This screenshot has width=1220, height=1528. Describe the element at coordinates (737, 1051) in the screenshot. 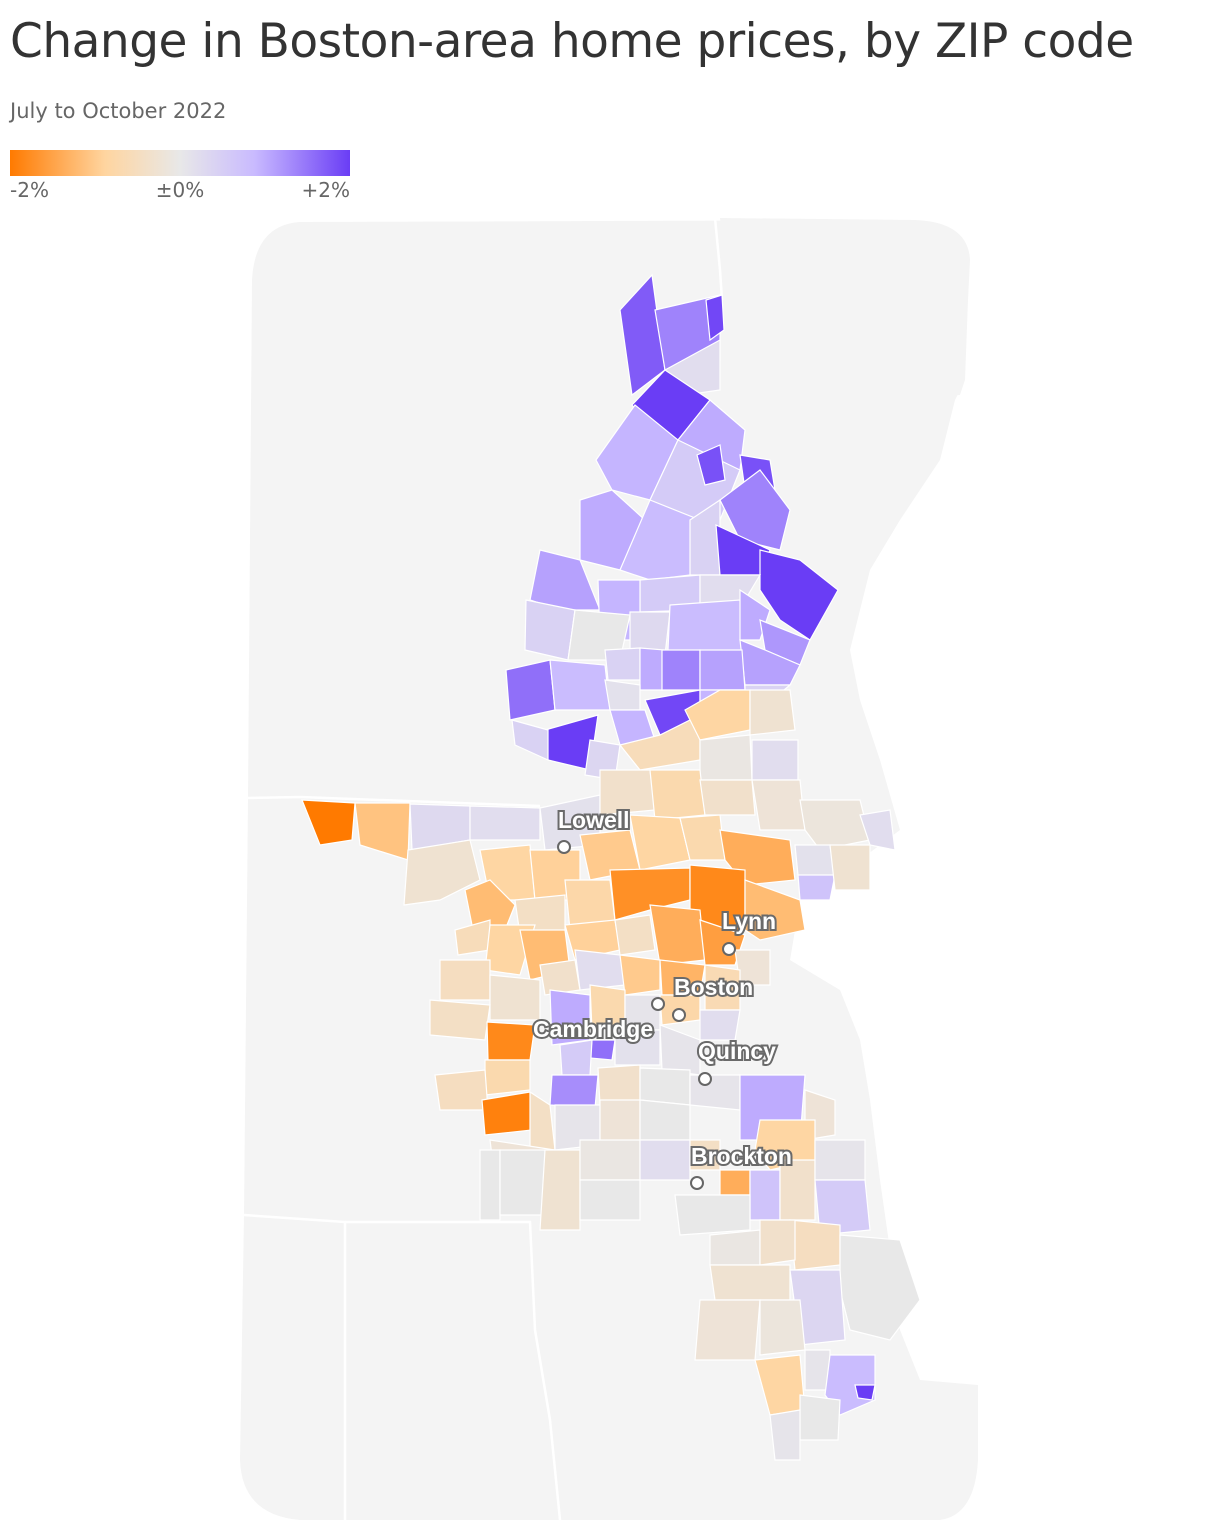

I see `city-label: Quincy` at that location.